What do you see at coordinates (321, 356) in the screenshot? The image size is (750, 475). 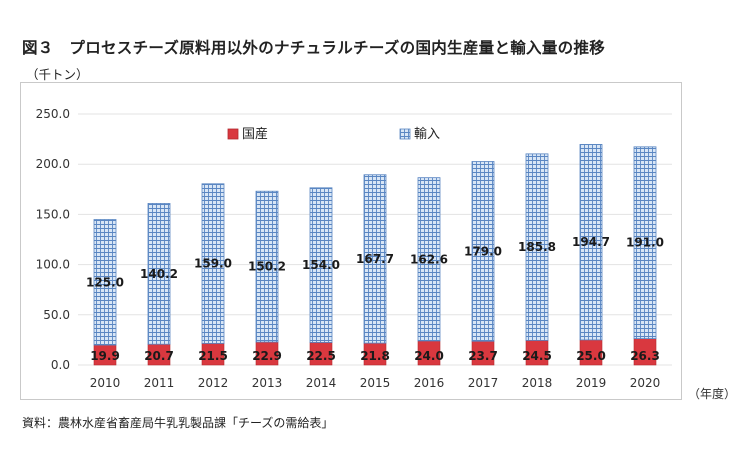 I see `data-label-domestic: 22.5` at bounding box center [321, 356].